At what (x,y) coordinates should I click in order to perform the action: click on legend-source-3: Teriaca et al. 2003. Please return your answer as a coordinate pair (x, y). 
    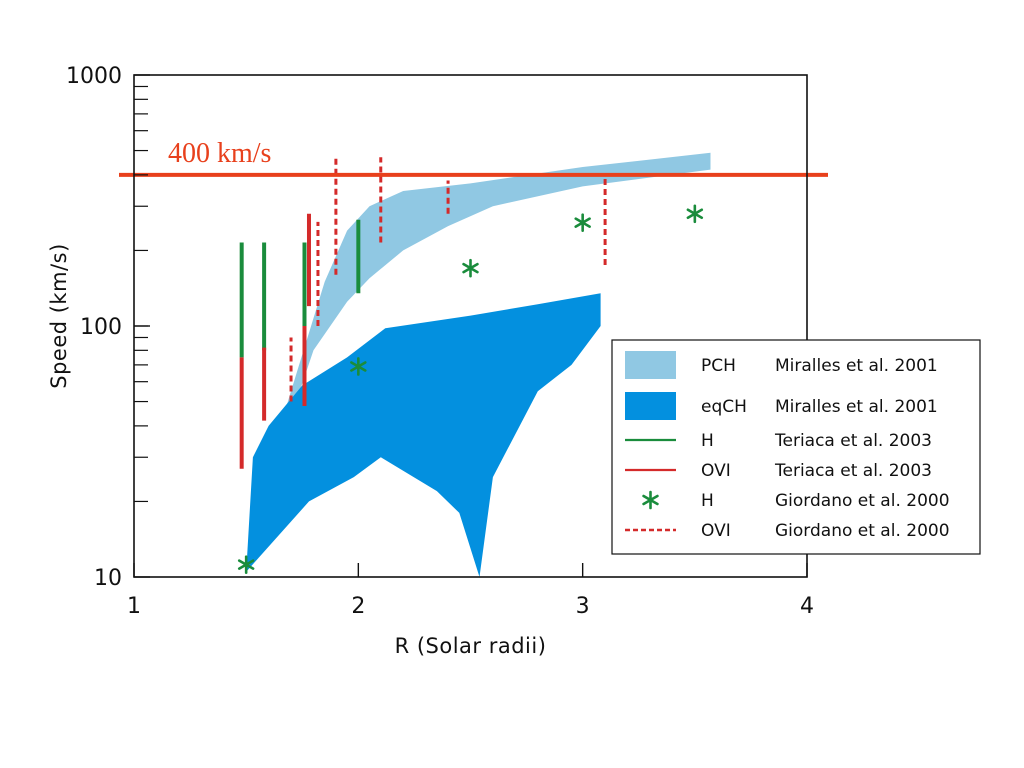
    Looking at the image, I should click on (853, 471).